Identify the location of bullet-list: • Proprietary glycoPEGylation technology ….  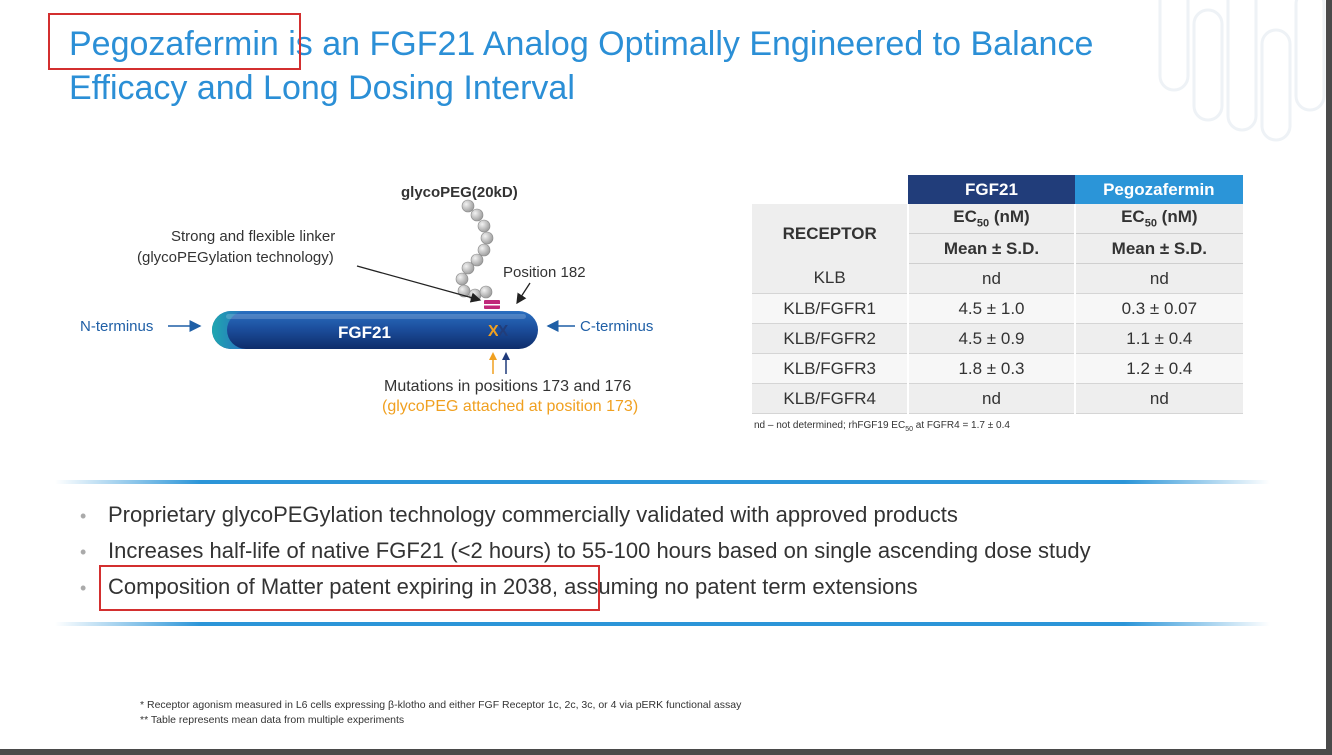
(585, 552).